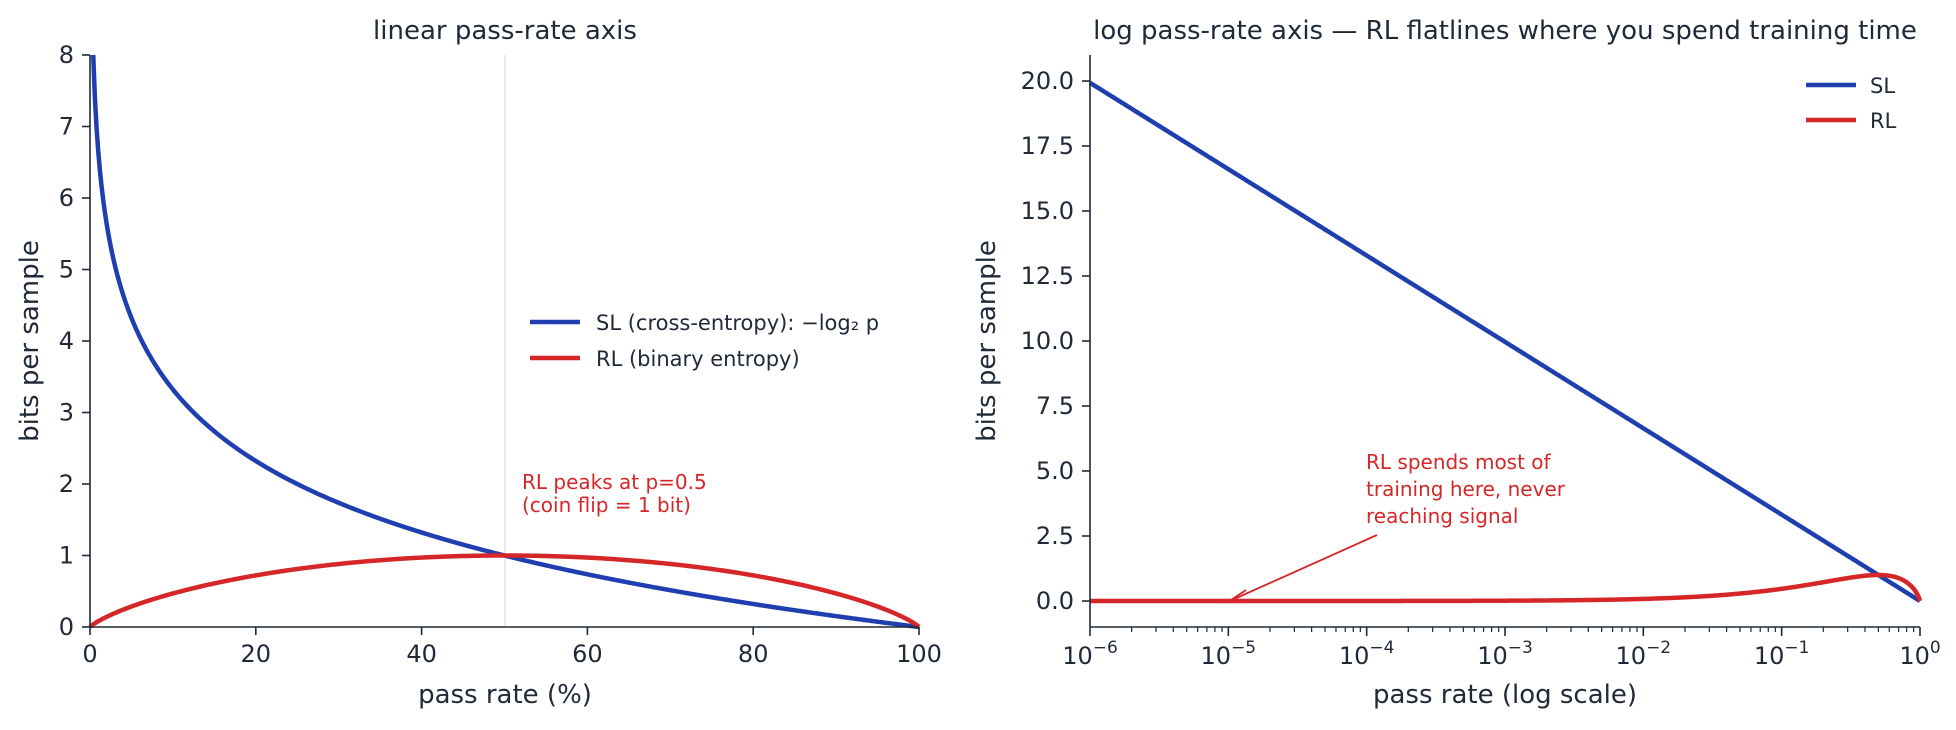  I want to click on log-x-axis-label: pass rate (log scale), so click(1505, 695).